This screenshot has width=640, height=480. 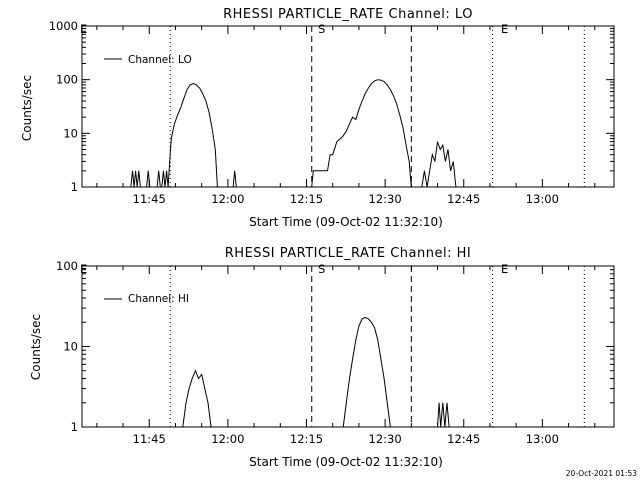 I want to click on legend-label: Channel: LO, so click(x=160, y=60).